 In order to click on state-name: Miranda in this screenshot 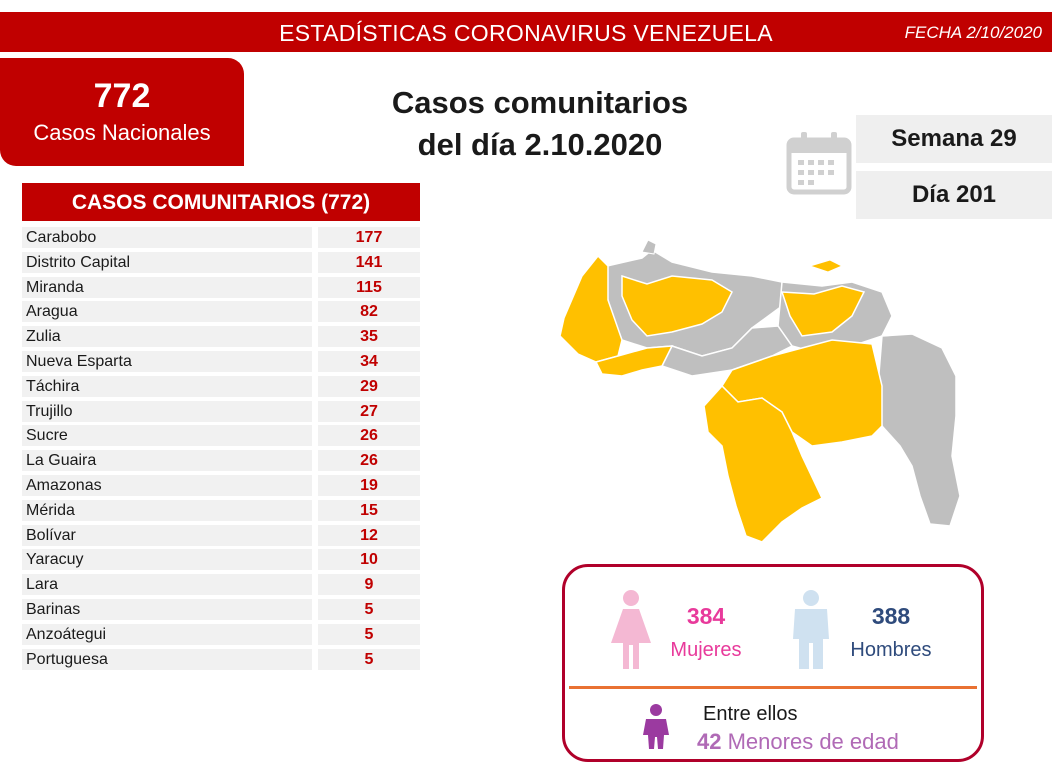, I will do `click(167, 287)`.